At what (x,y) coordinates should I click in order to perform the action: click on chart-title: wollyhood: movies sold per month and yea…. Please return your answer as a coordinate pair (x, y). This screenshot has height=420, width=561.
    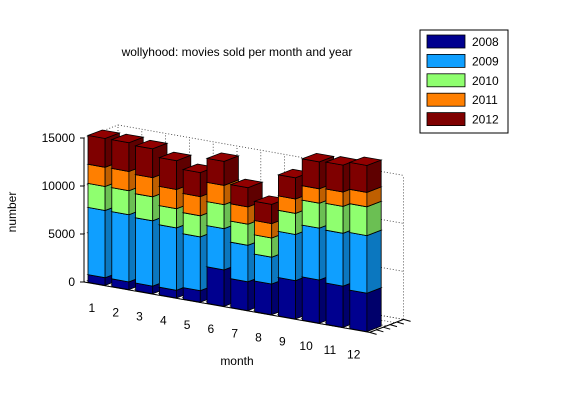
    Looking at the image, I should click on (237, 52).